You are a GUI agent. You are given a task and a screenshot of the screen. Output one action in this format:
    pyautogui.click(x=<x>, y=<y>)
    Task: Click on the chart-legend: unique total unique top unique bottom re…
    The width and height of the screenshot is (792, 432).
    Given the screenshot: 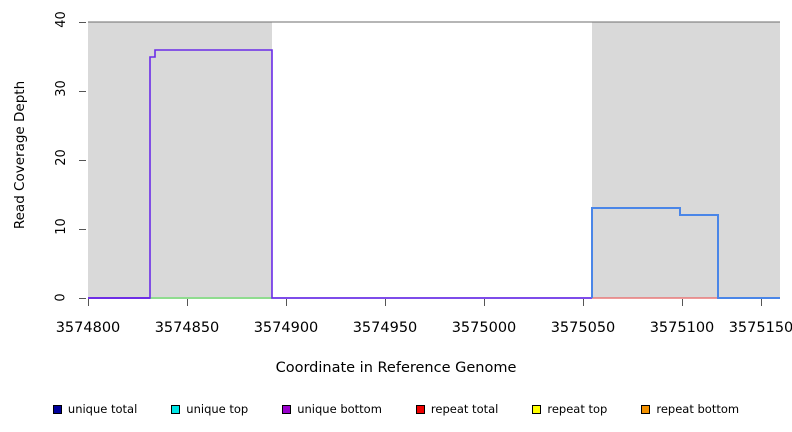 What is the action you would take?
    pyautogui.click(x=396, y=409)
    